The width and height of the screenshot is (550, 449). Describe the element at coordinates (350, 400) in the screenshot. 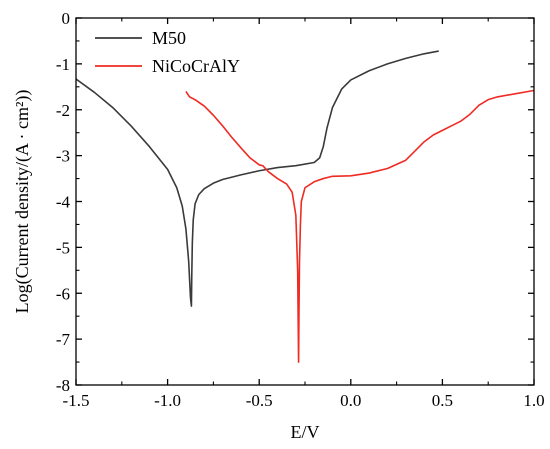

I see `x-tick-label: 0.0` at that location.